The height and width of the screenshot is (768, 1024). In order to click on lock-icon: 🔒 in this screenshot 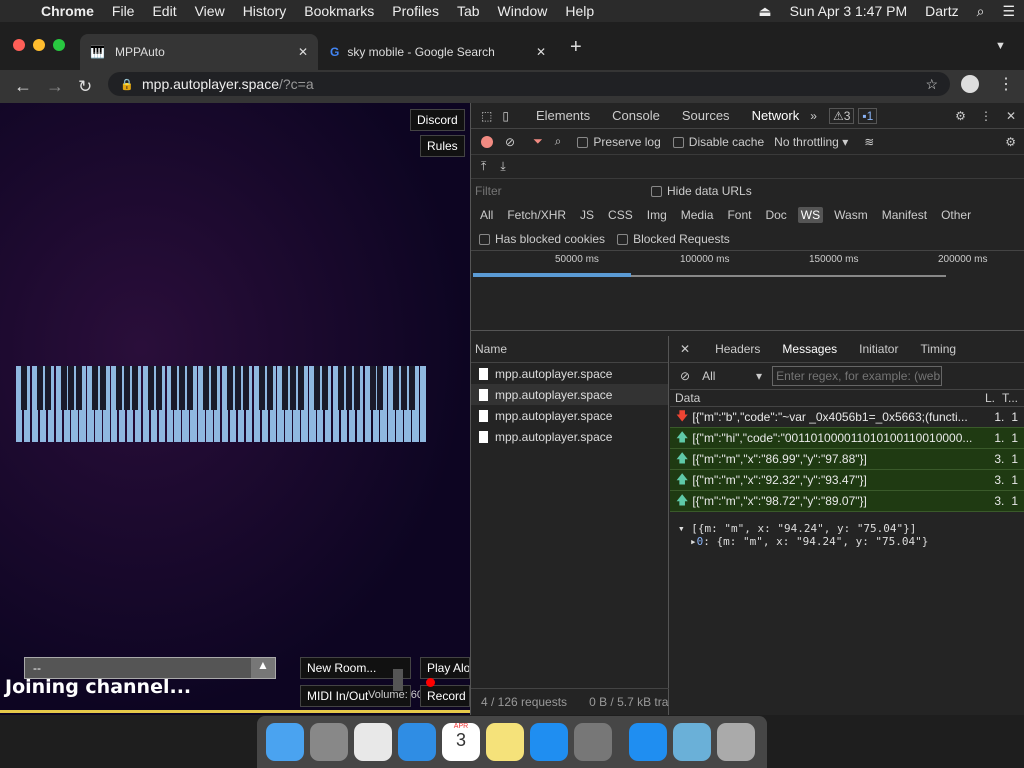, I will do `click(127, 84)`.